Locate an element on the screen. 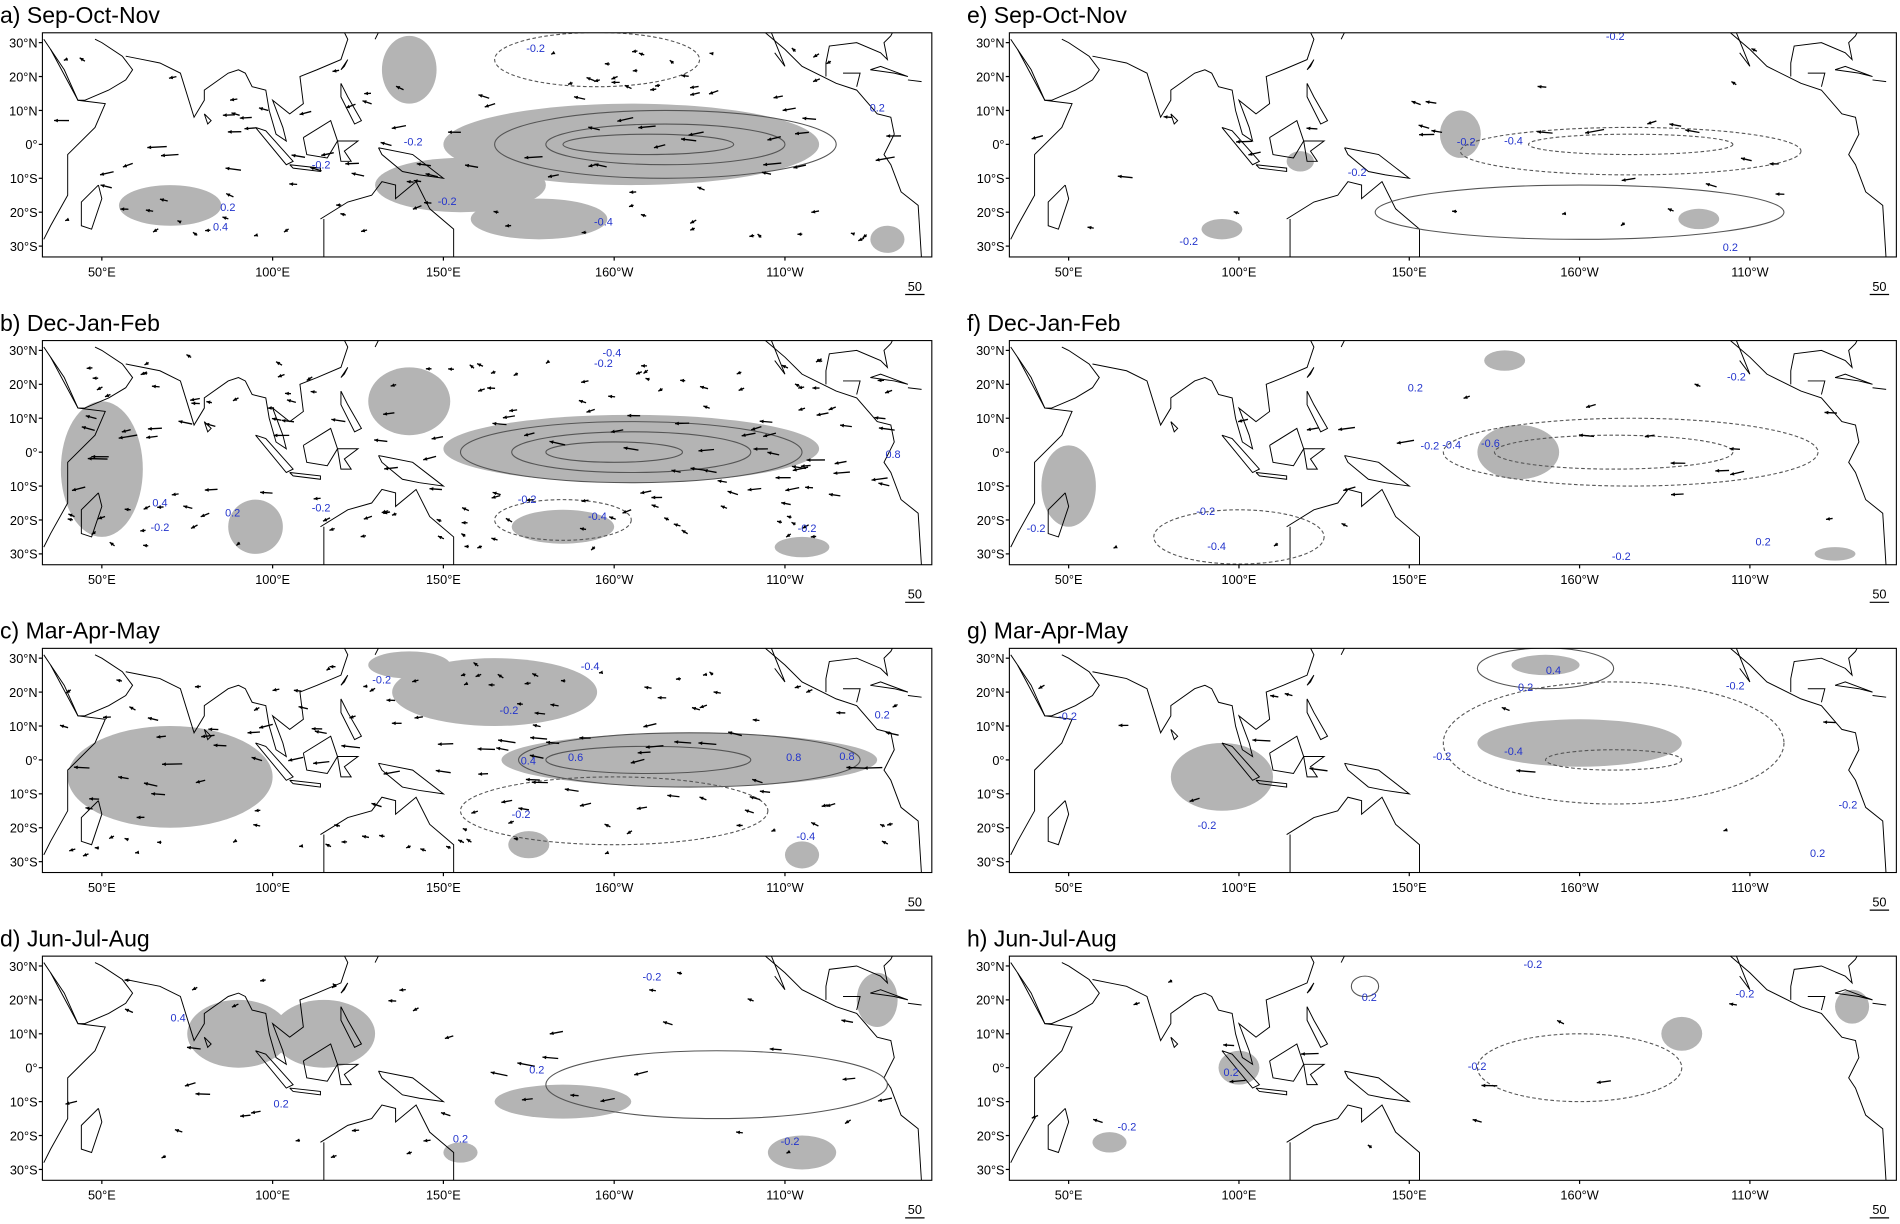 The image size is (1900, 1224). lon-tick-label: 100°E is located at coordinates (1239, 579).